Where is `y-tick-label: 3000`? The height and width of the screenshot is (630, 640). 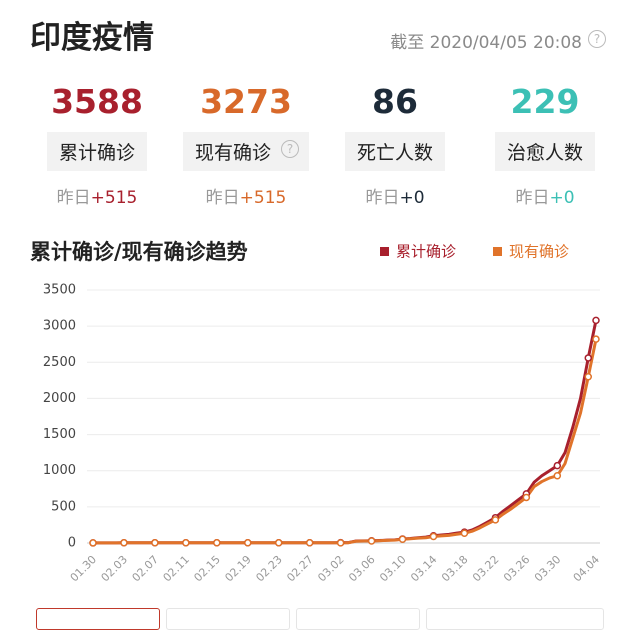 y-tick-label: 3000 is located at coordinates (59, 326).